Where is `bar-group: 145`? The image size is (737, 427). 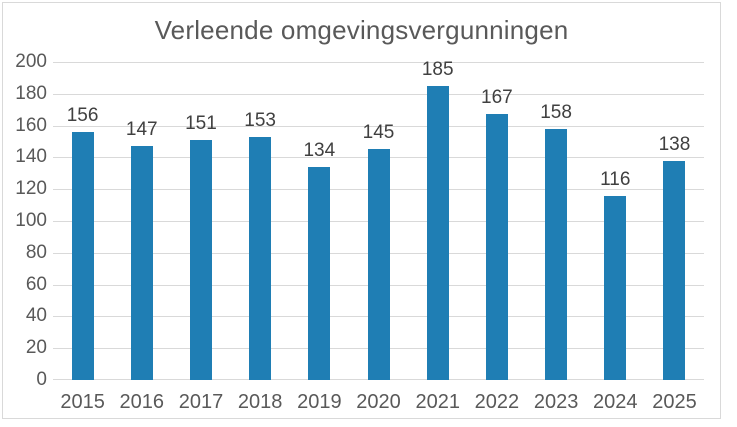
bar-group: 145 is located at coordinates (378, 251).